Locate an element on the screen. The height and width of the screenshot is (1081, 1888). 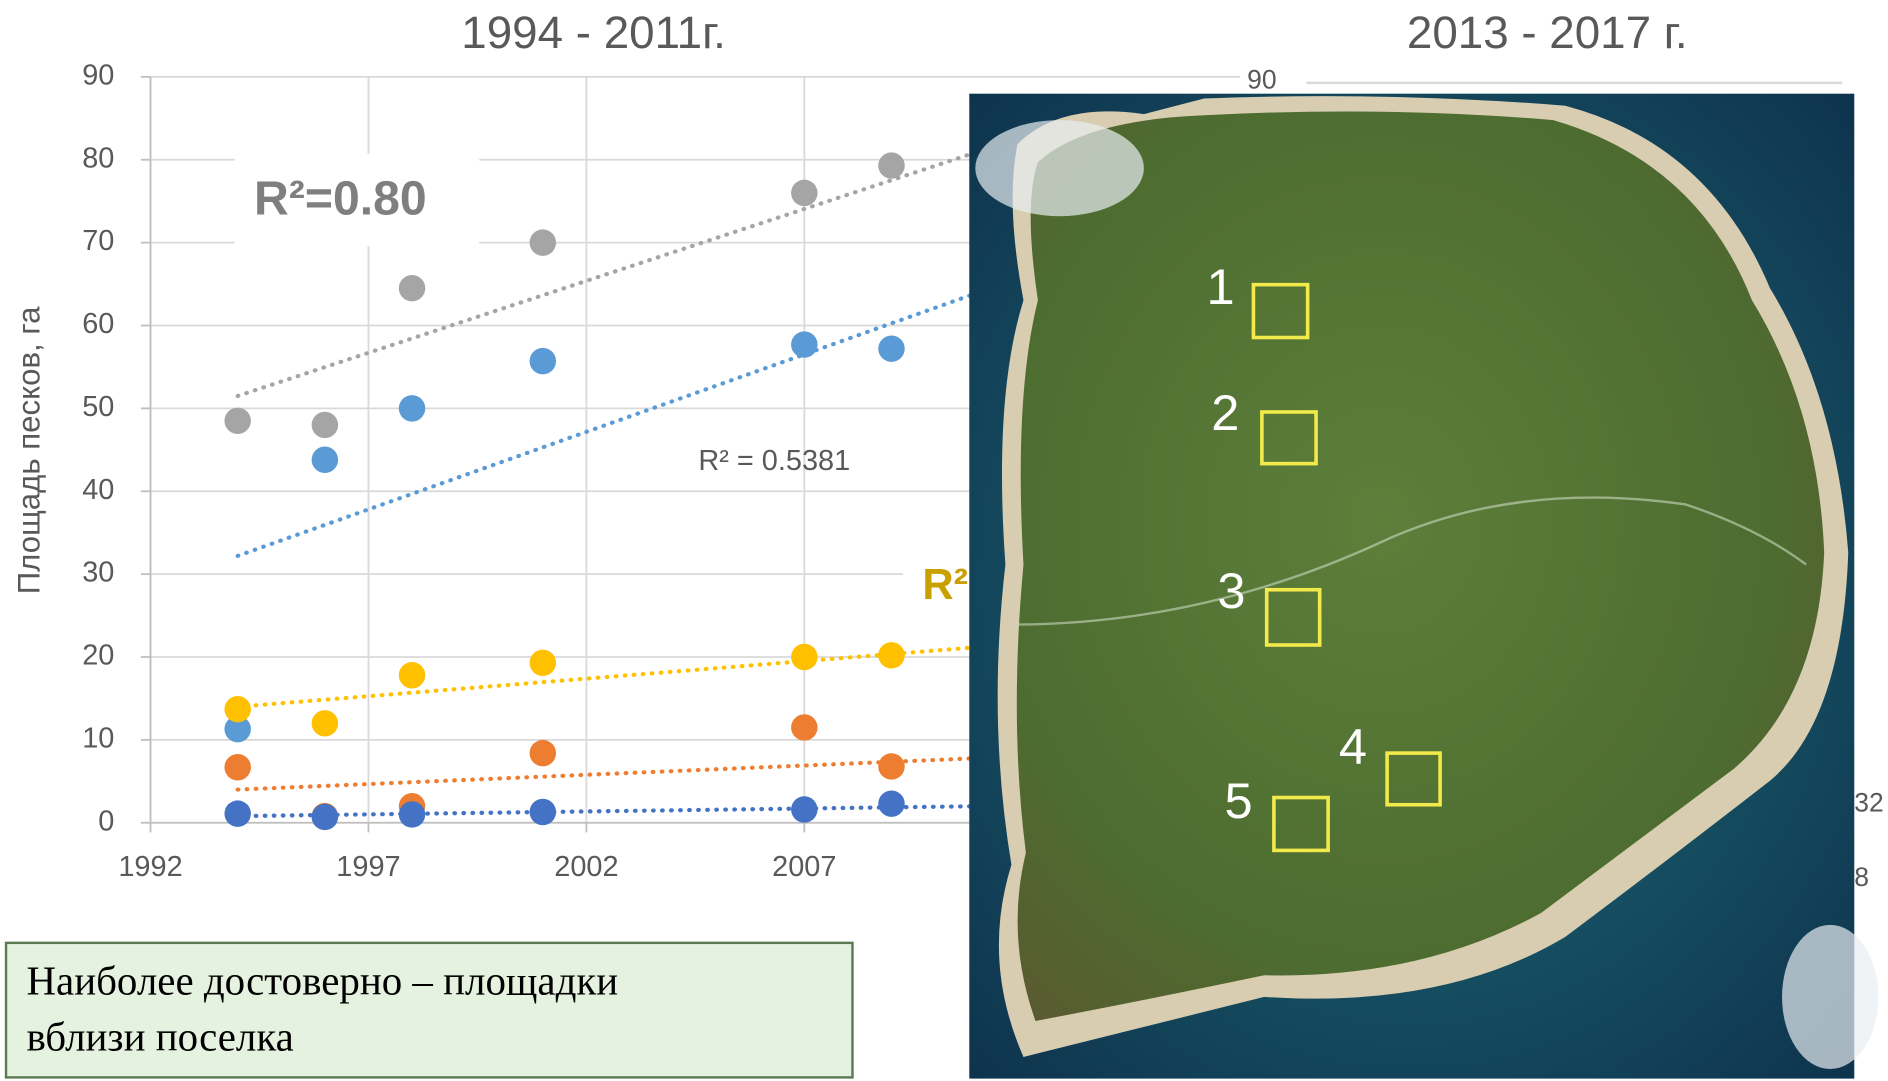
y-tick-label: 0 is located at coordinates (106, 821).